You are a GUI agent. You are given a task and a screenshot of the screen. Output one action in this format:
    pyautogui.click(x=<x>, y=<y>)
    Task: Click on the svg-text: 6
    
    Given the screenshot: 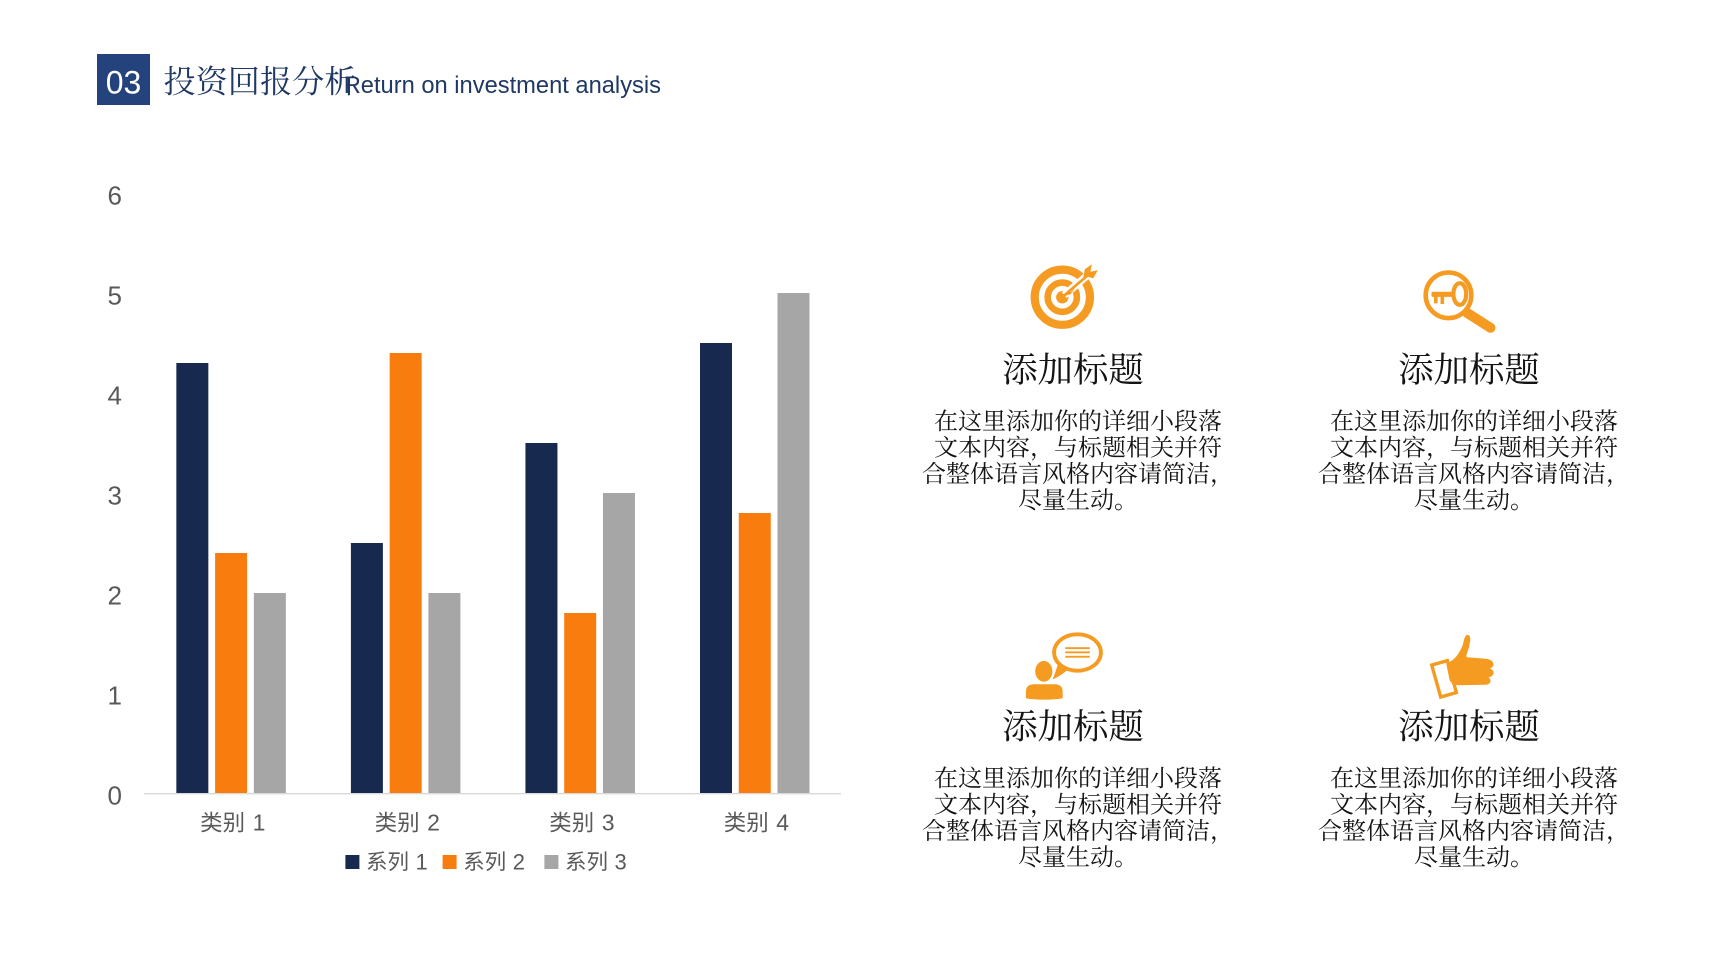 What is the action you would take?
    pyautogui.click(x=115, y=195)
    